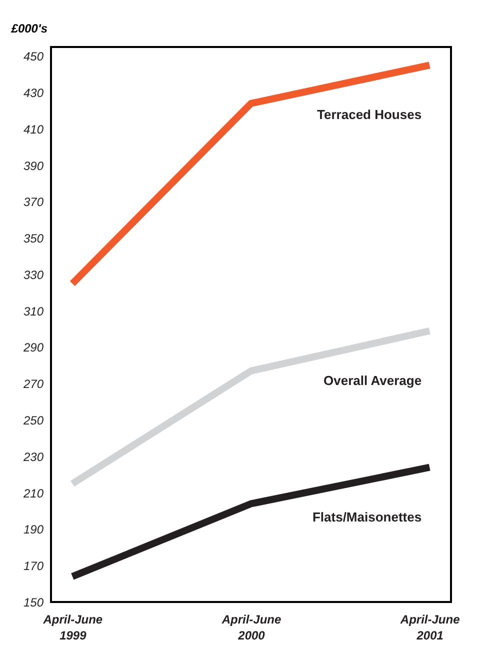 Image resolution: width=488 pixels, height=653 pixels. I want to click on y-tick-label: 330, so click(33, 275).